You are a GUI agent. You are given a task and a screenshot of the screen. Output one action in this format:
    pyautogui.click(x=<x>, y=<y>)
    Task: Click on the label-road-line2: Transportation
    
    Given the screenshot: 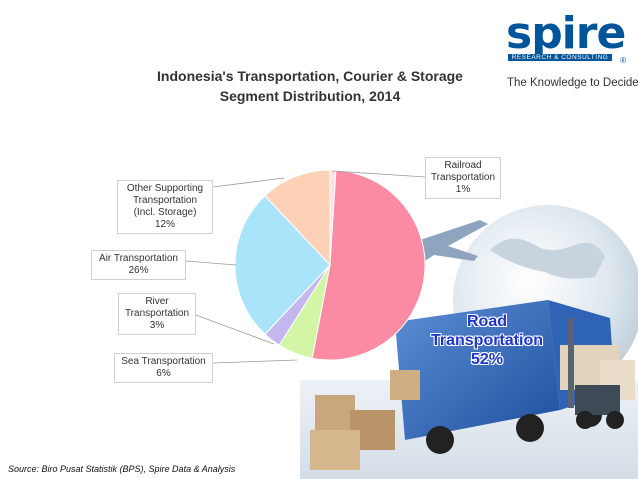 What is the action you would take?
    pyautogui.click(x=486, y=340)
    